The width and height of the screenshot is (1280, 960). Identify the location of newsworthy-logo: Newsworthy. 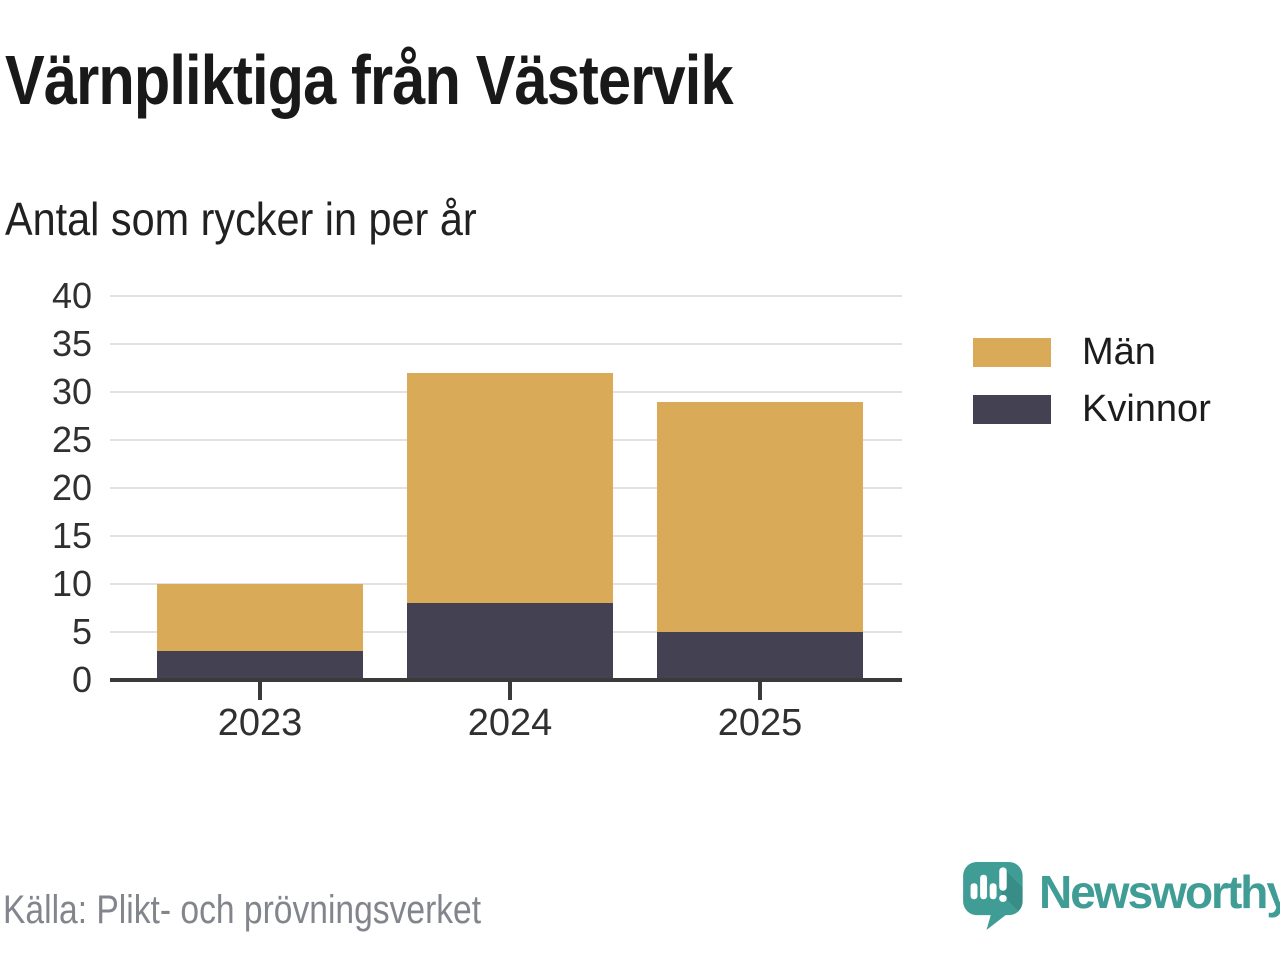
(1121, 896).